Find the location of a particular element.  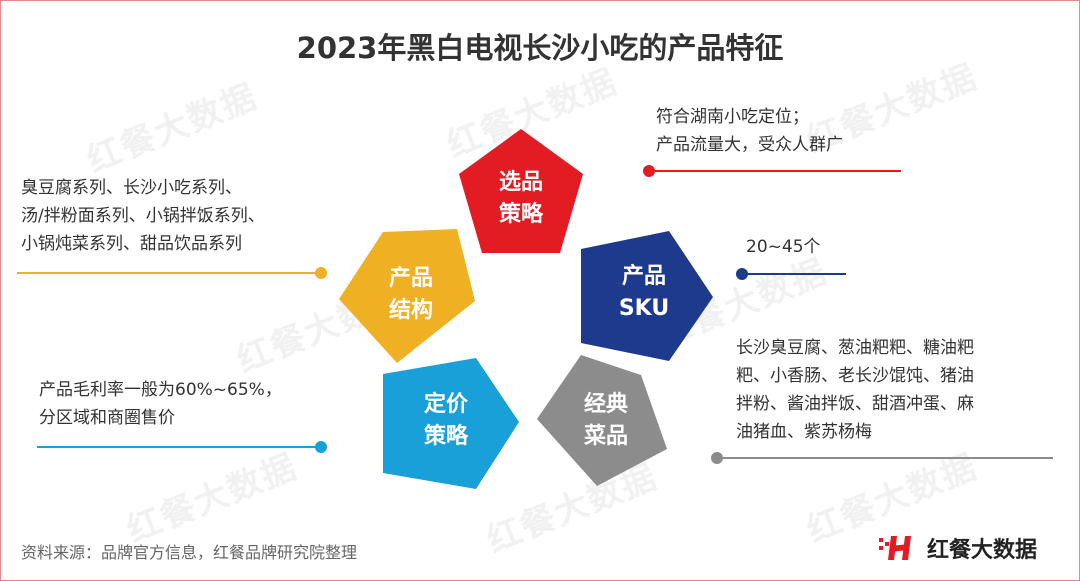

note-selection-line-2: 产品流量大，受众人群广 is located at coordinates (749, 145).